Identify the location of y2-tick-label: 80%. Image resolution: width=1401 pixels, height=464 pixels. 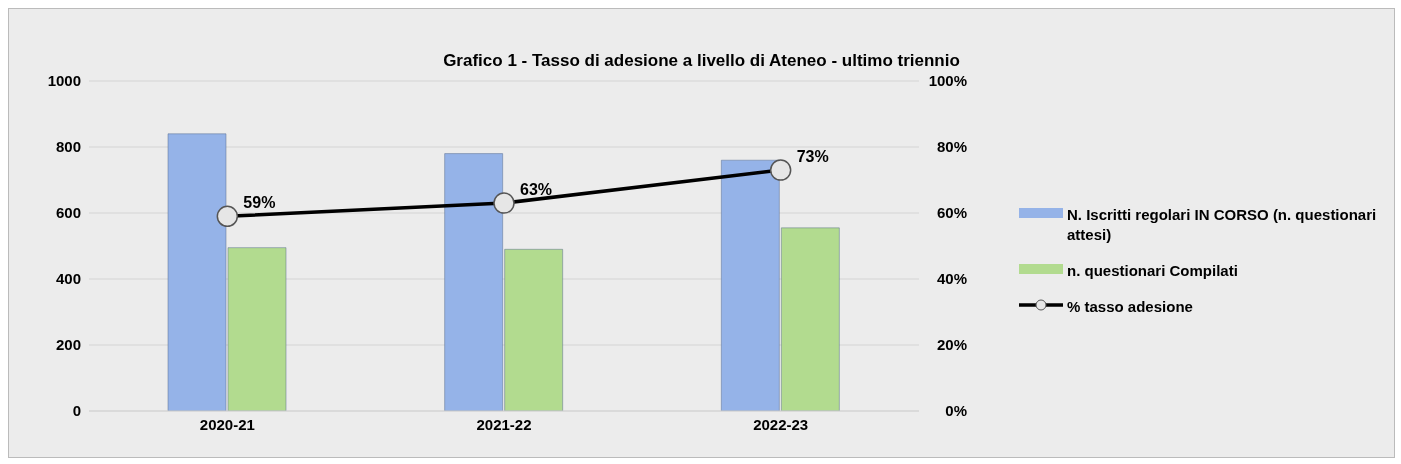
(951, 147).